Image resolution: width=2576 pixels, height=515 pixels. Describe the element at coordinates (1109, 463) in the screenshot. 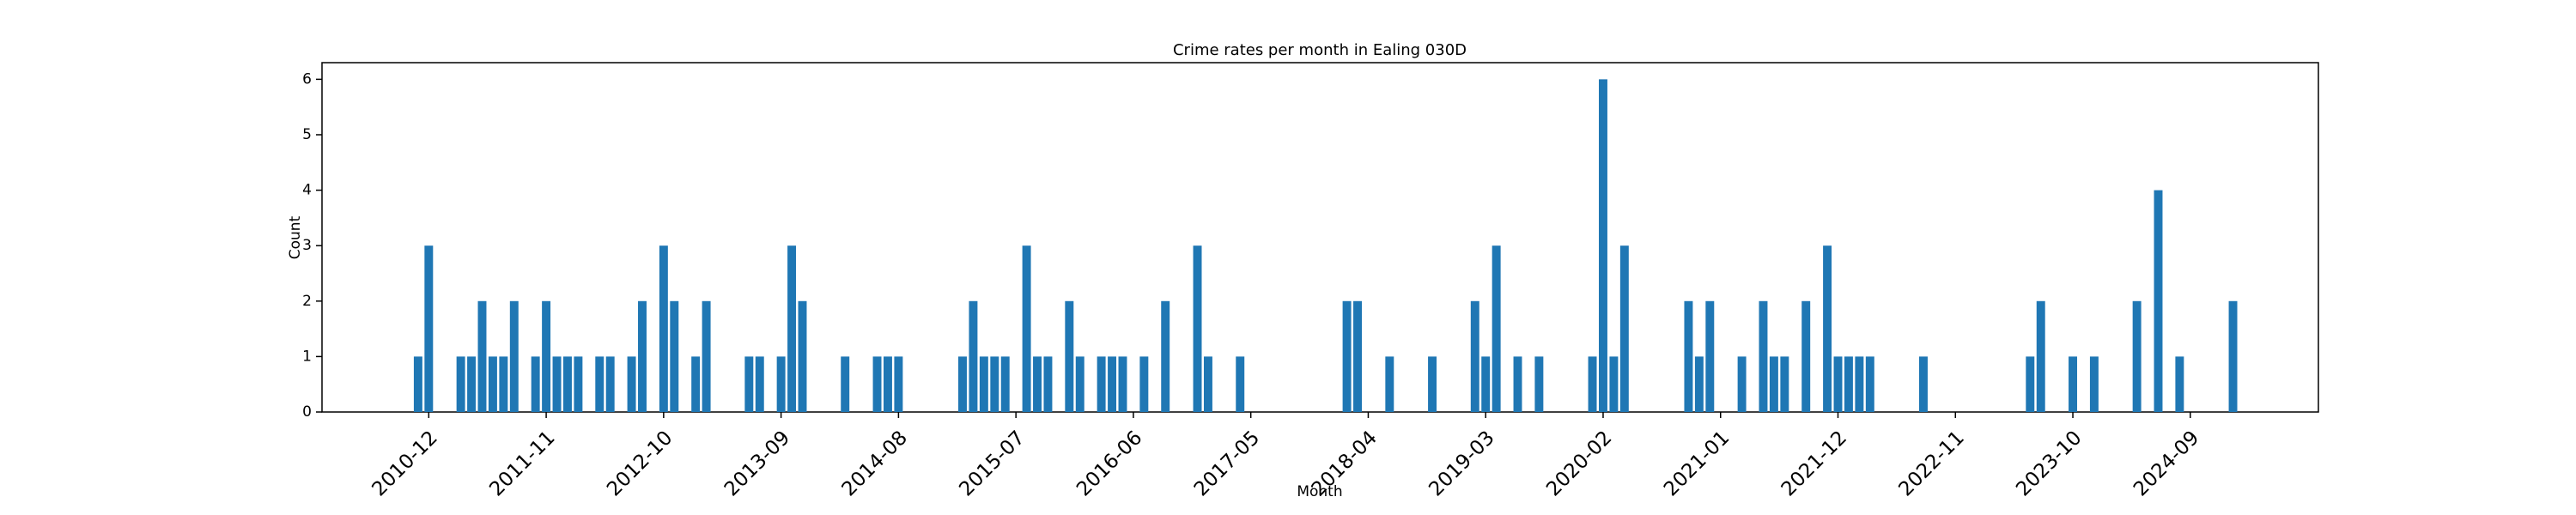

I see `x-tick-label: 2016-06` at that location.